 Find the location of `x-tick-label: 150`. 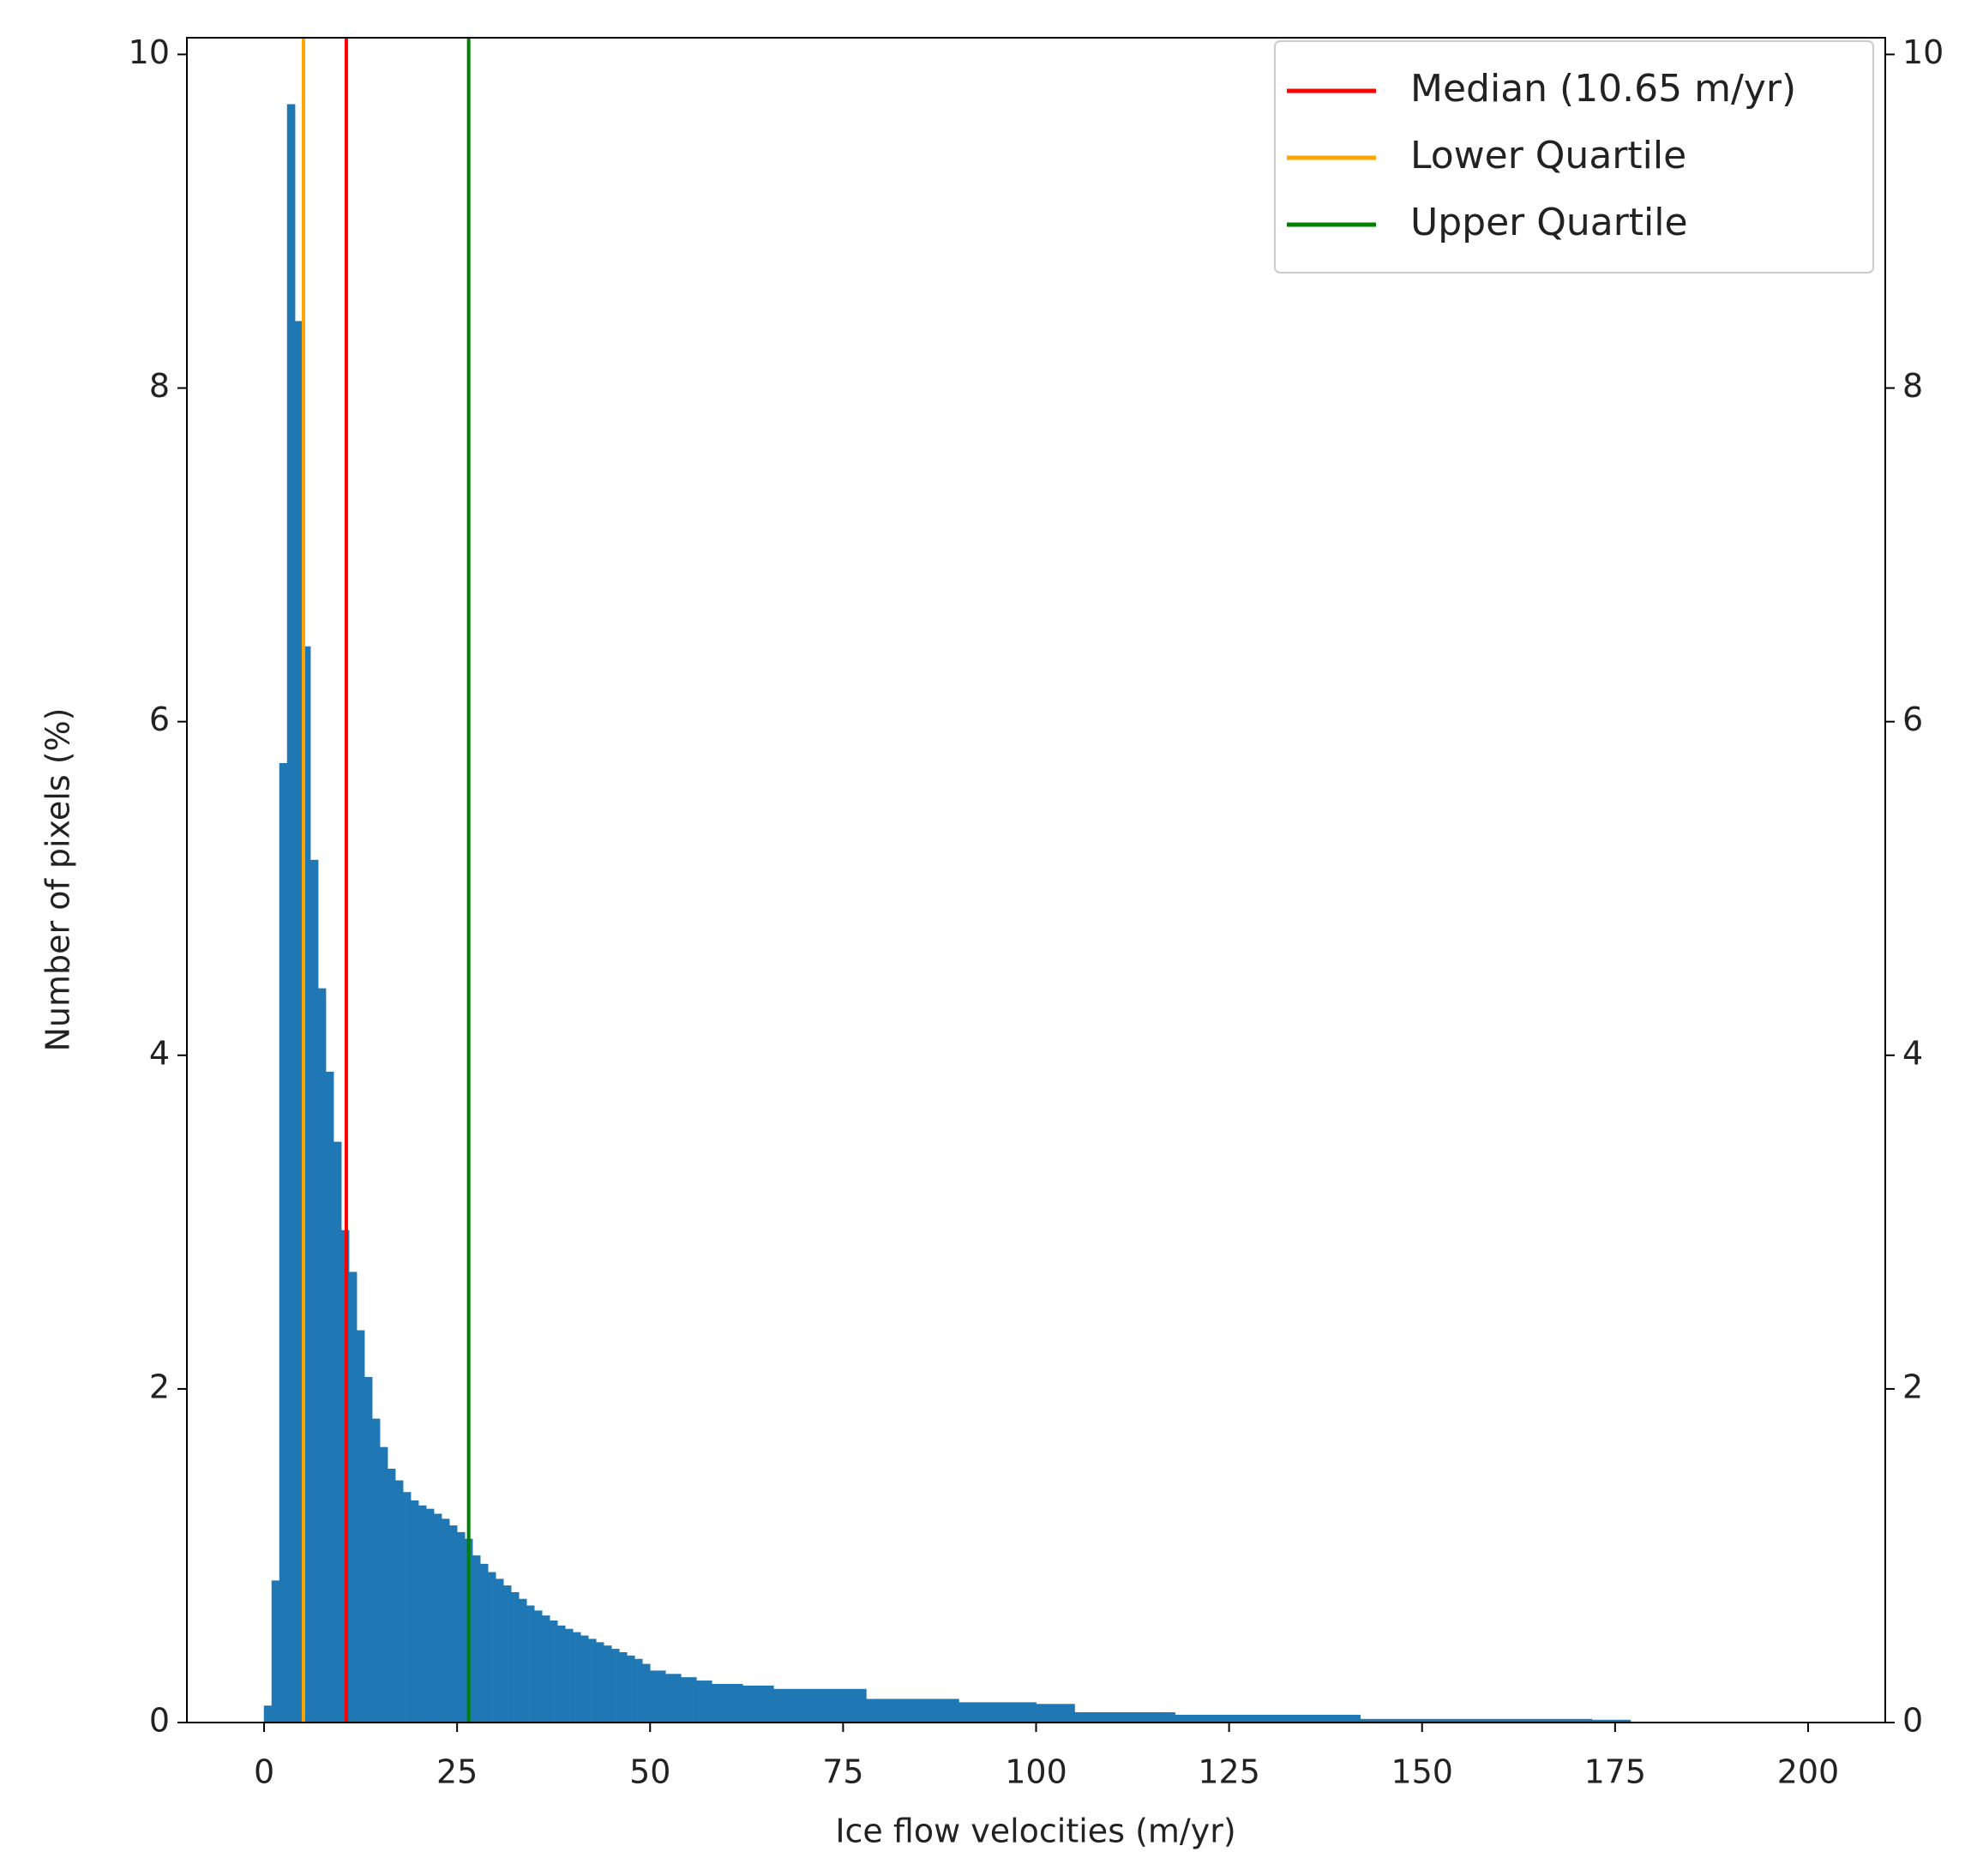

x-tick-label: 150 is located at coordinates (1422, 1772).